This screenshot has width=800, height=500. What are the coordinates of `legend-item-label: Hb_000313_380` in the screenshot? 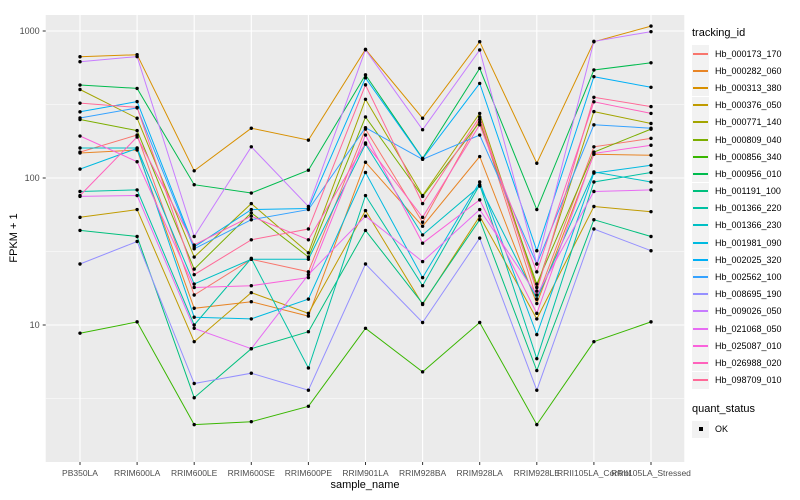 It's located at (748, 87).